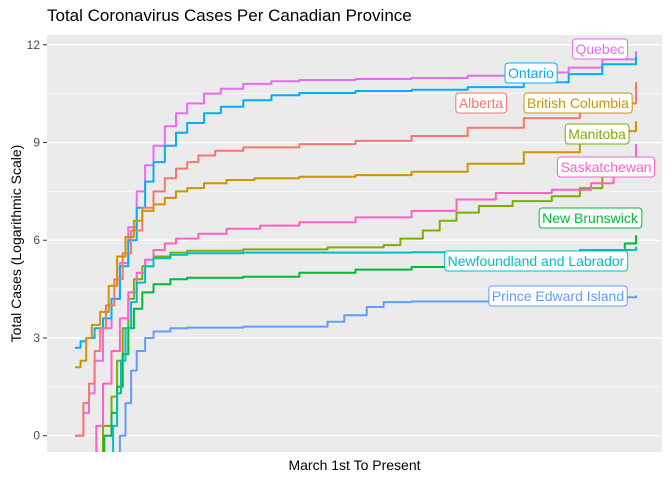 Image resolution: width=672 pixels, height=480 pixels. Describe the element at coordinates (354, 465) in the screenshot. I see `x-axis-title: March 1st To Present` at that location.